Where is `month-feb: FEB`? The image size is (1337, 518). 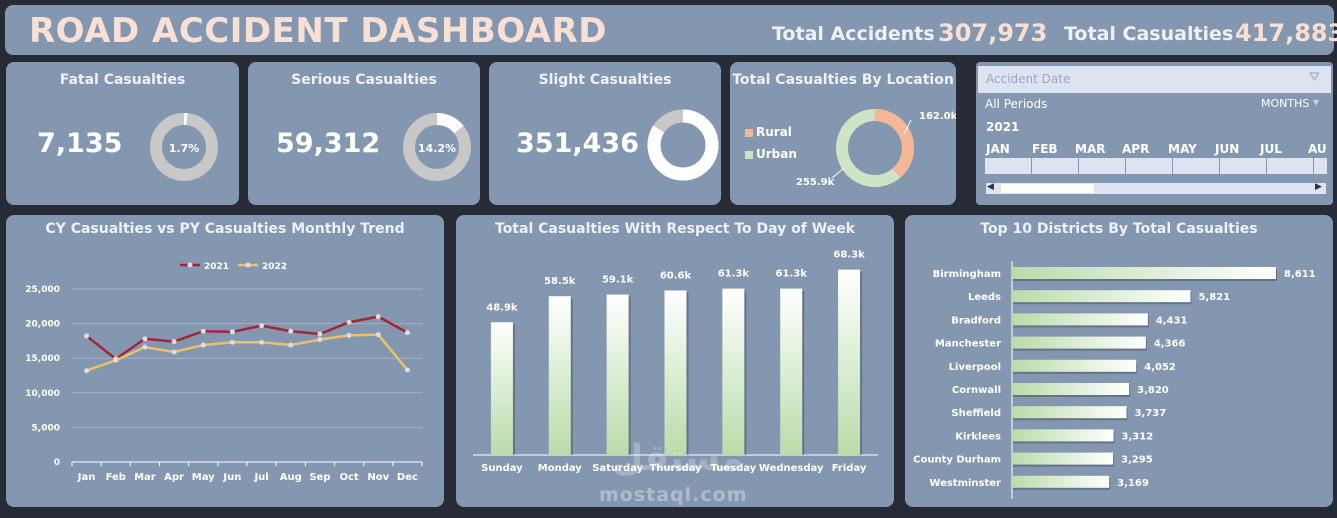 month-feb: FEB is located at coordinates (1045, 149).